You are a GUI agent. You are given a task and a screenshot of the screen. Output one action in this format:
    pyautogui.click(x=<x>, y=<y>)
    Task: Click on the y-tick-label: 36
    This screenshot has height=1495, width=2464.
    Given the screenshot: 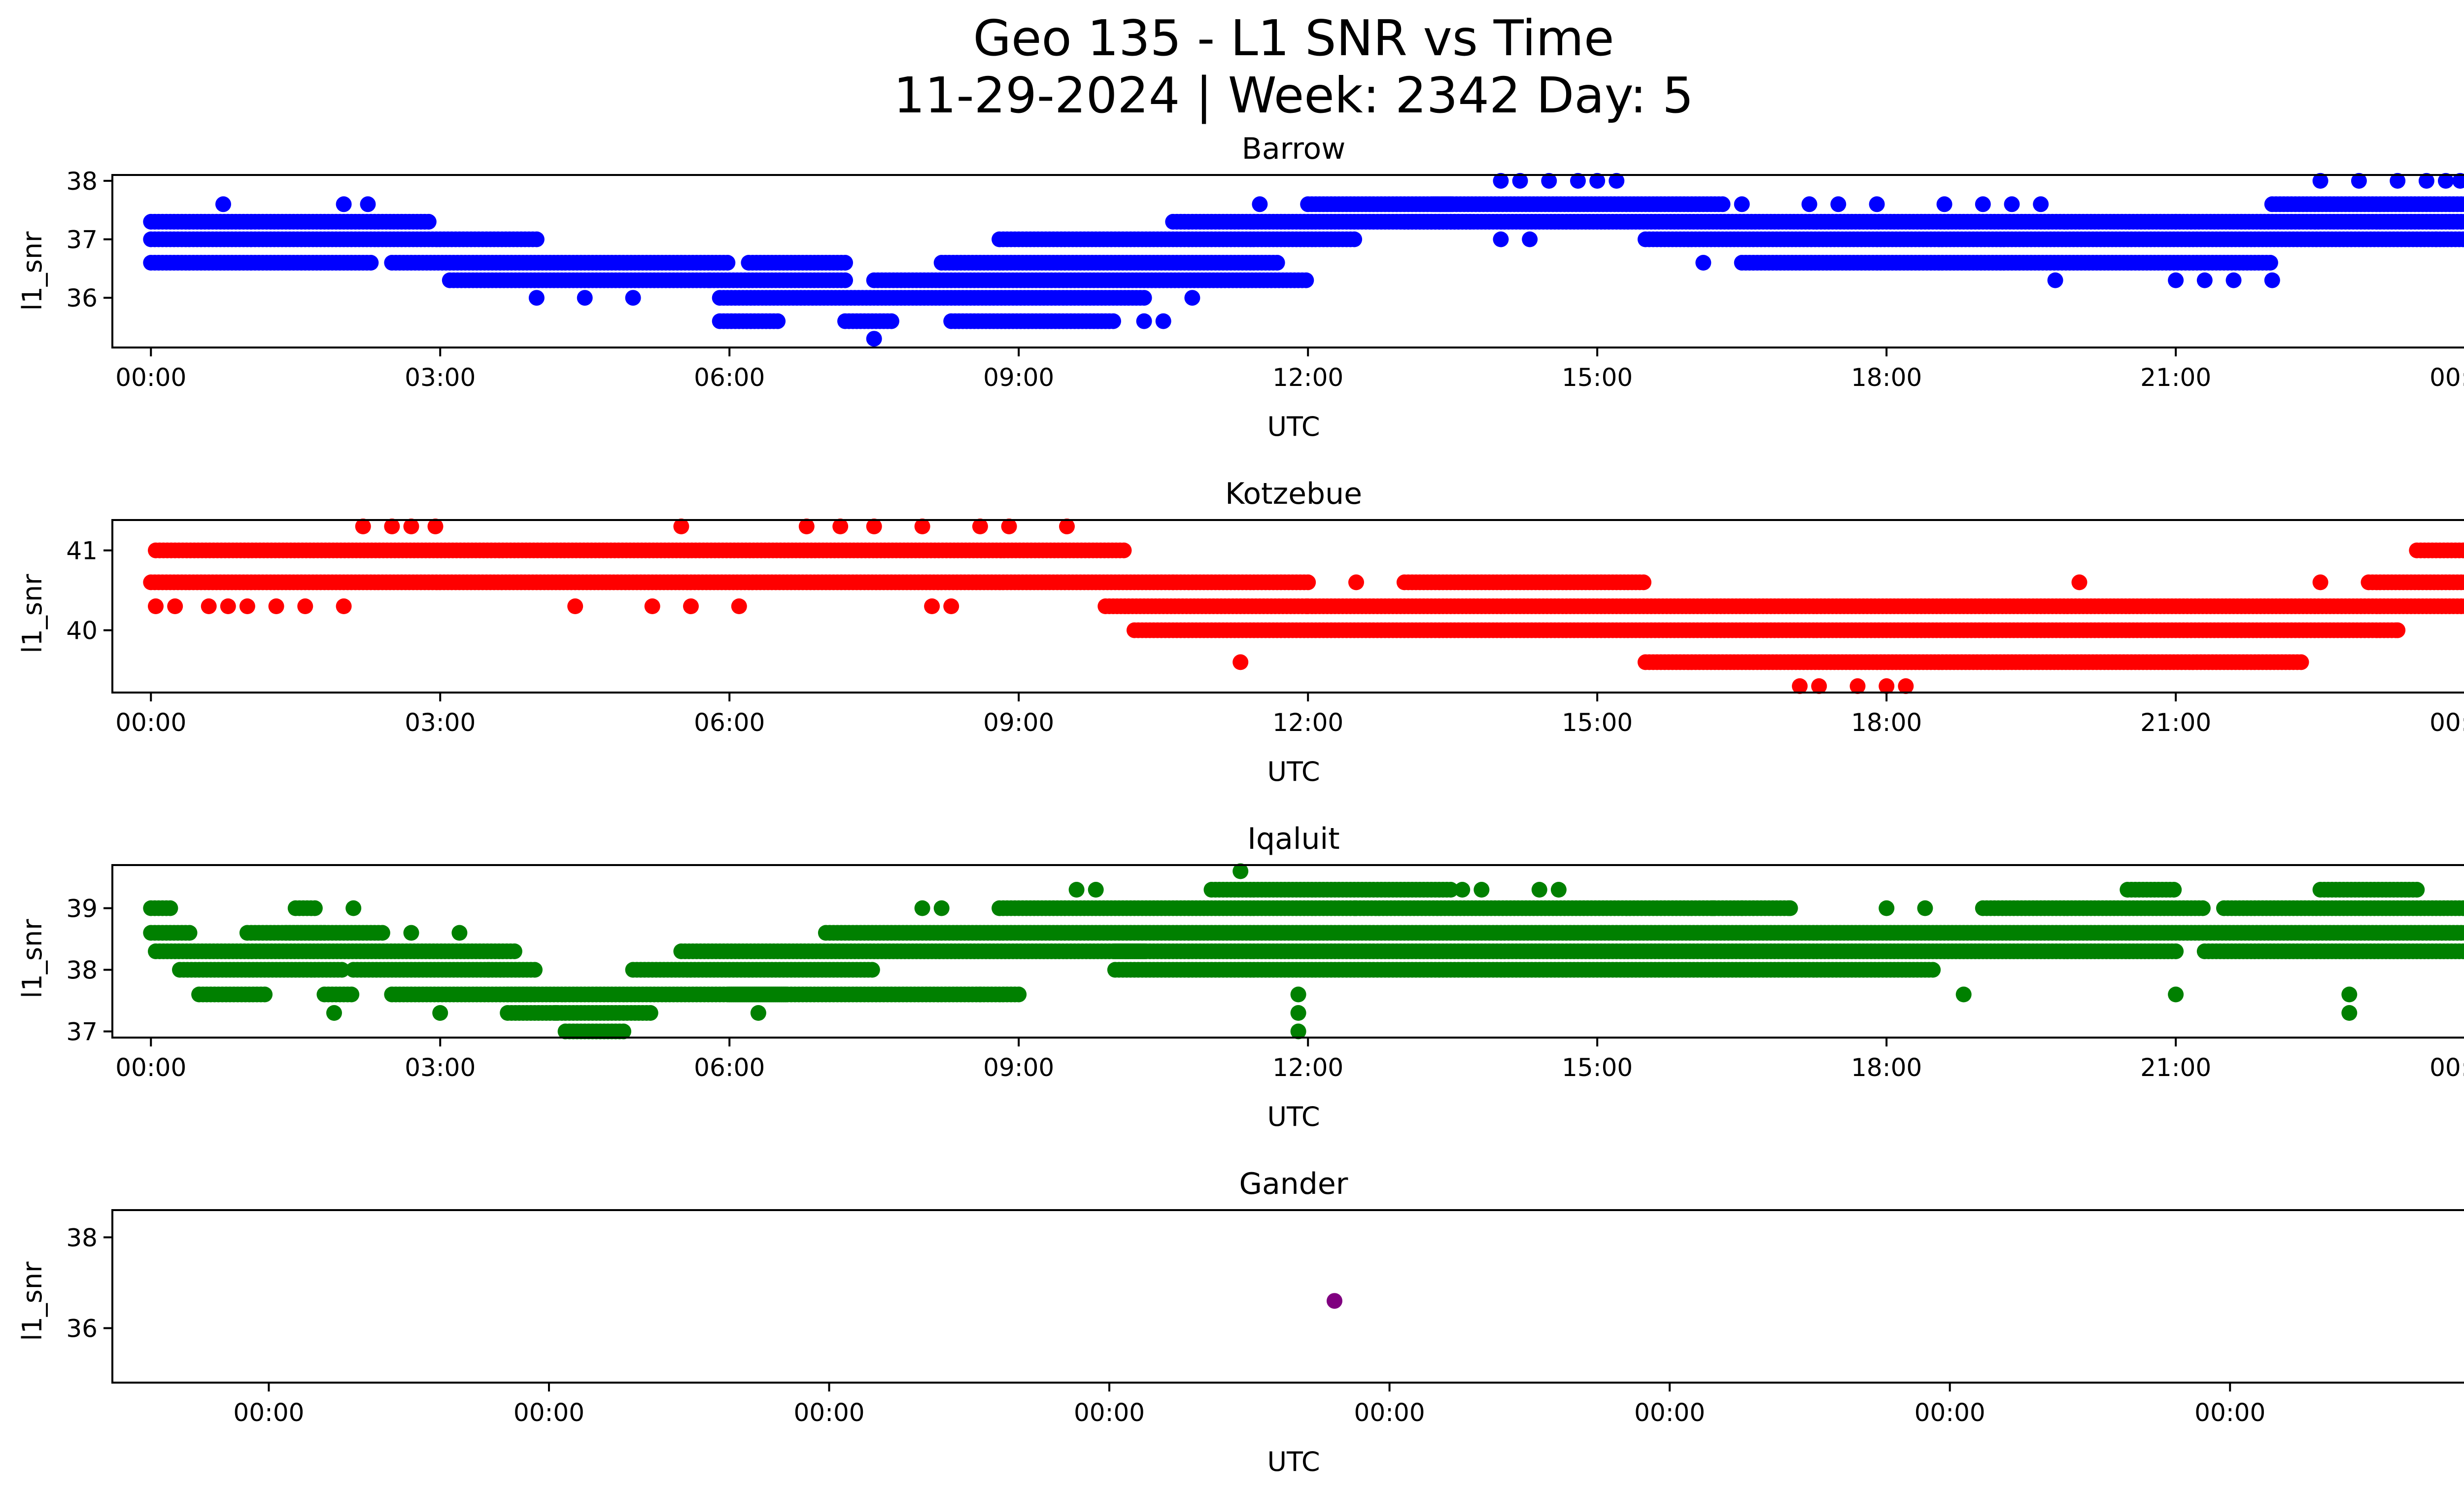 What is the action you would take?
    pyautogui.click(x=82, y=298)
    